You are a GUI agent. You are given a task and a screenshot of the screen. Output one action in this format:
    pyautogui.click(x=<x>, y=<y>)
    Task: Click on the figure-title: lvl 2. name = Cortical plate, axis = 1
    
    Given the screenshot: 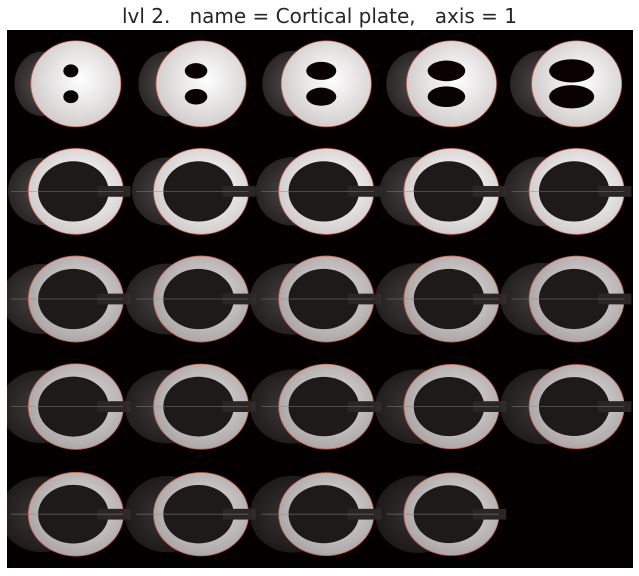 What is the action you would take?
    pyautogui.click(x=319, y=16)
    